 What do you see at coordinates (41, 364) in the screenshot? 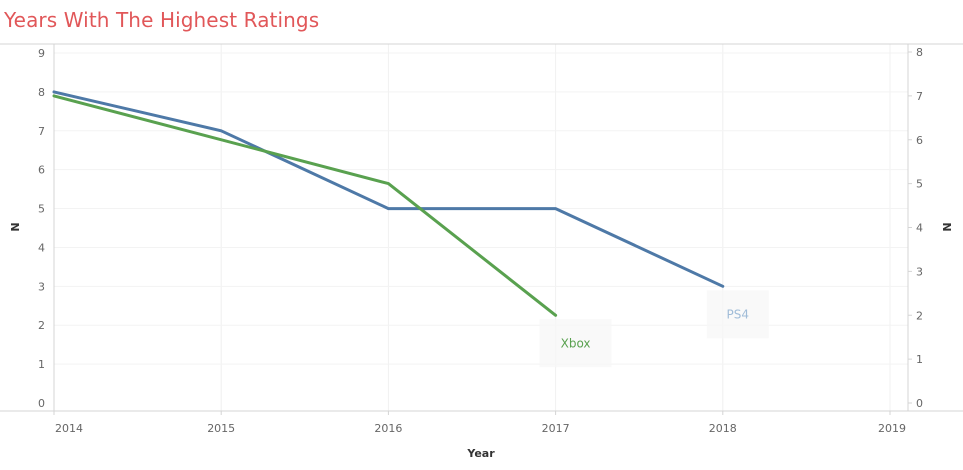
I see `y-left-tick-label: 1` at bounding box center [41, 364].